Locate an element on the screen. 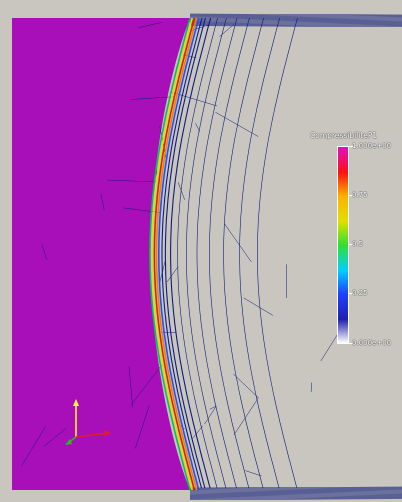 This screenshot has width=402, height=502. axis-x is located at coordinates (92, 435).